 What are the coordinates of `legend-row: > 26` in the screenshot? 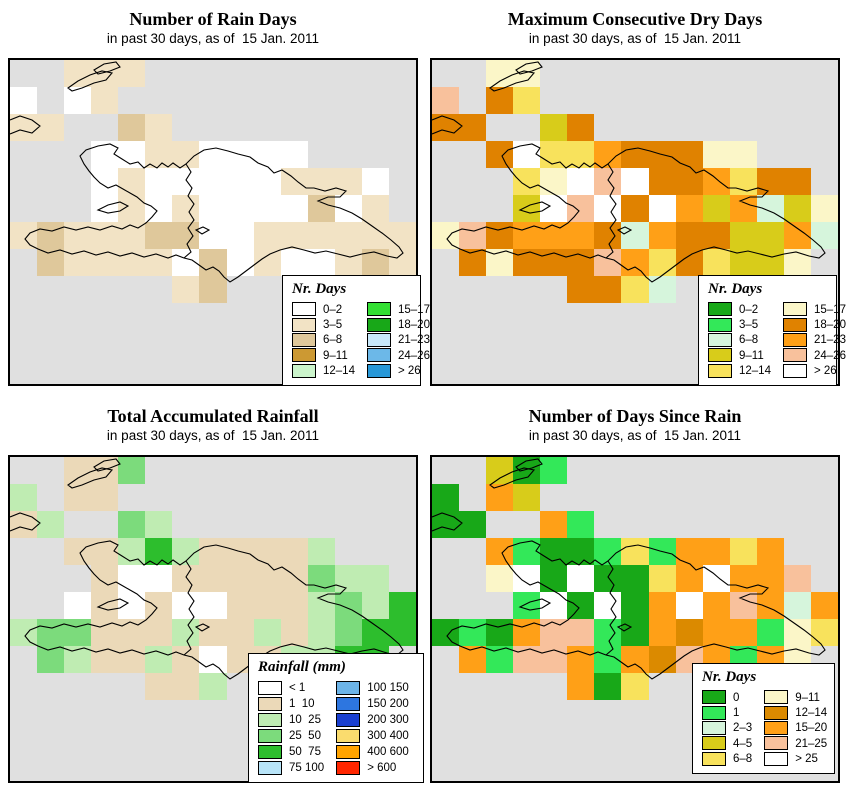 It's located at (398, 371).